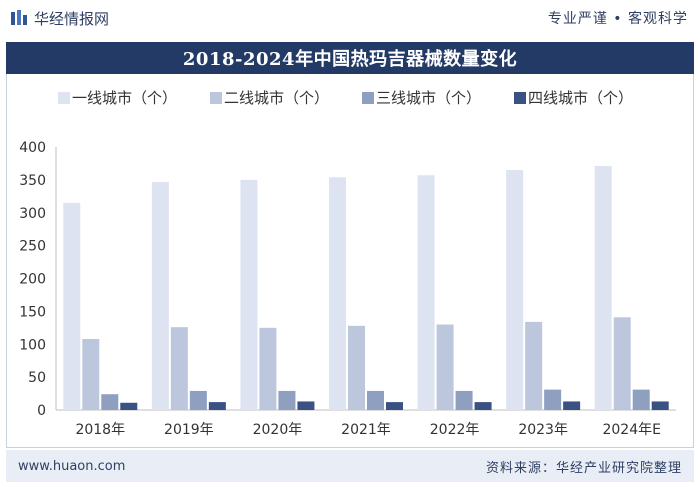 This screenshot has height=487, width=700. What do you see at coordinates (72, 18) in the screenshot?
I see `brand-name: 华经情报网` at bounding box center [72, 18].